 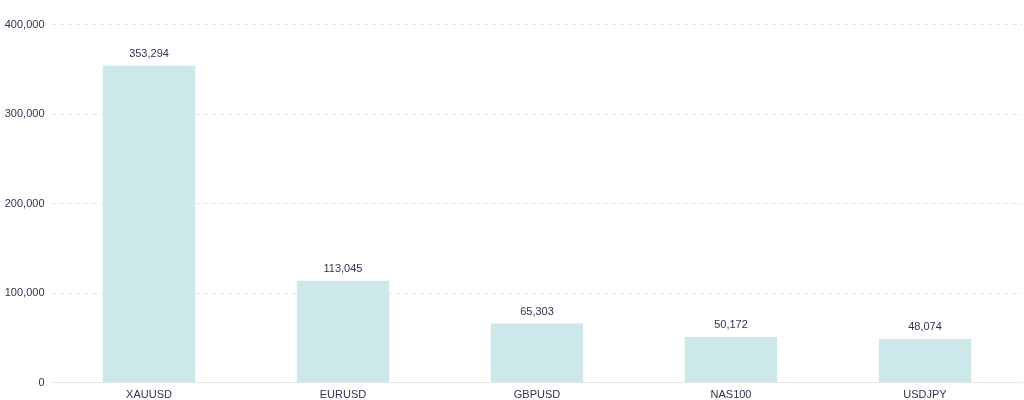 I want to click on data-label: 65,303, so click(x=537, y=310).